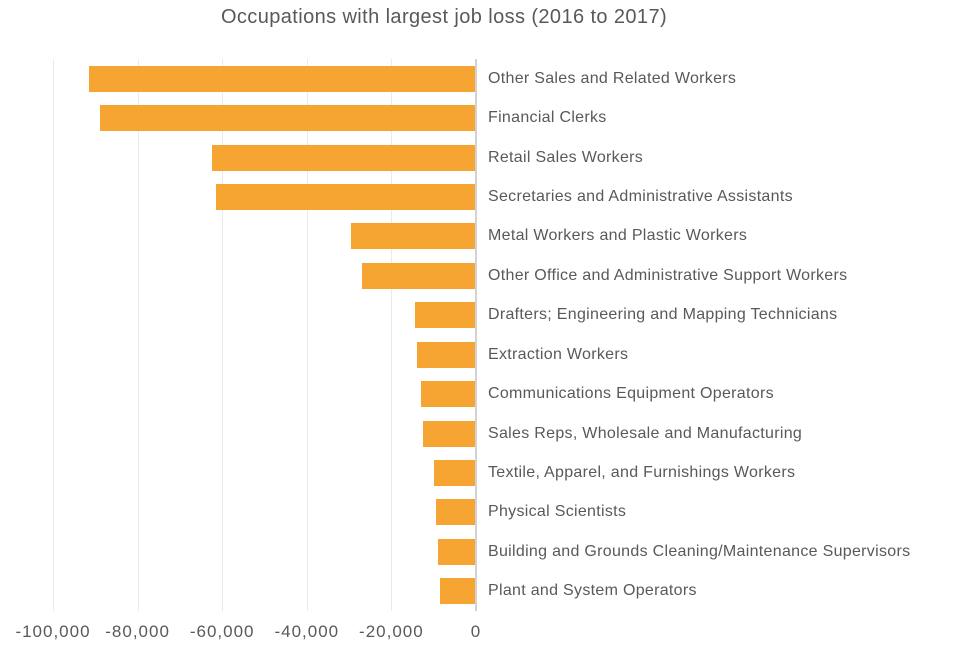  Describe the element at coordinates (307, 631) in the screenshot. I see `x-axis-tick-label: -40,000` at that location.